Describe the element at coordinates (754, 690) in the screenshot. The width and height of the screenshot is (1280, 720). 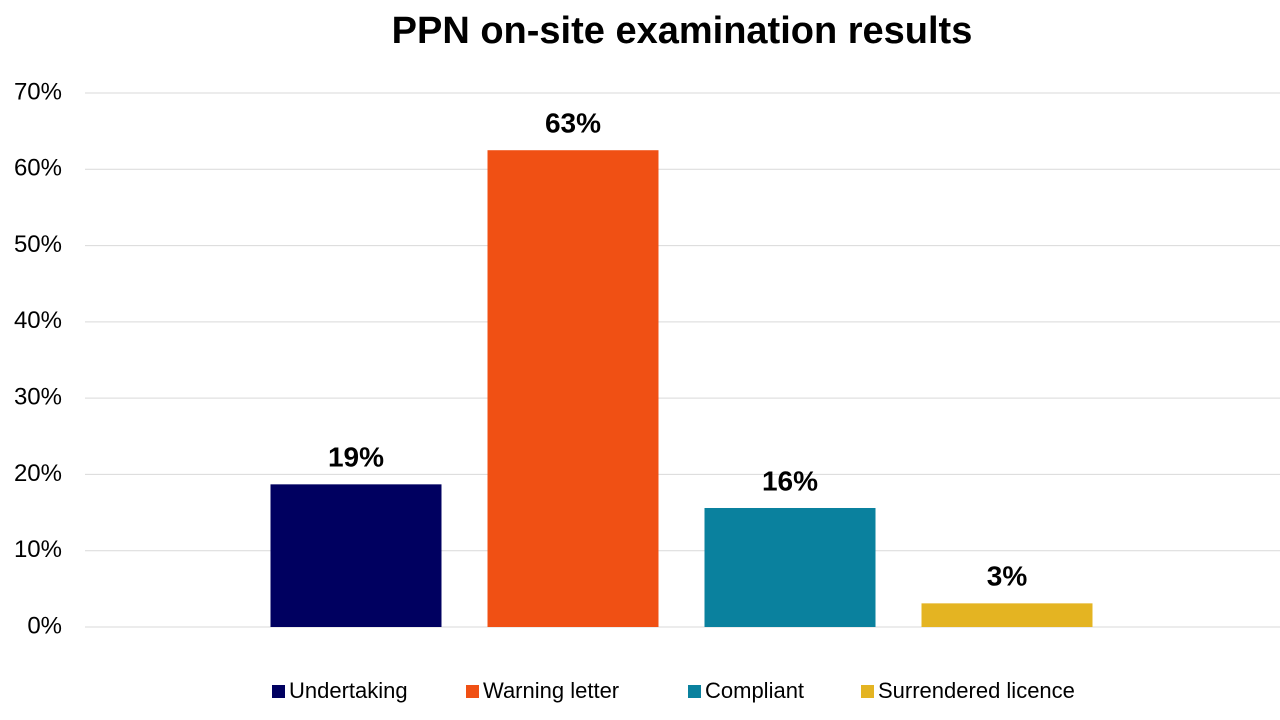
I see `legend-label: Compliant` at that location.